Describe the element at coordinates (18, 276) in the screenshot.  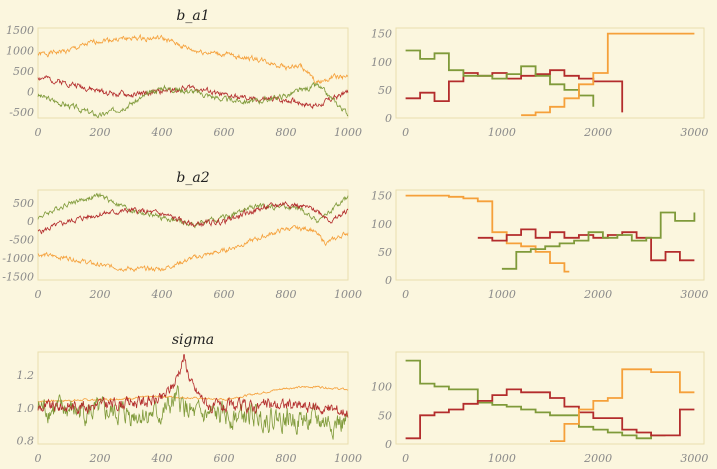
I see `y-tick-label: -1500` at that location.